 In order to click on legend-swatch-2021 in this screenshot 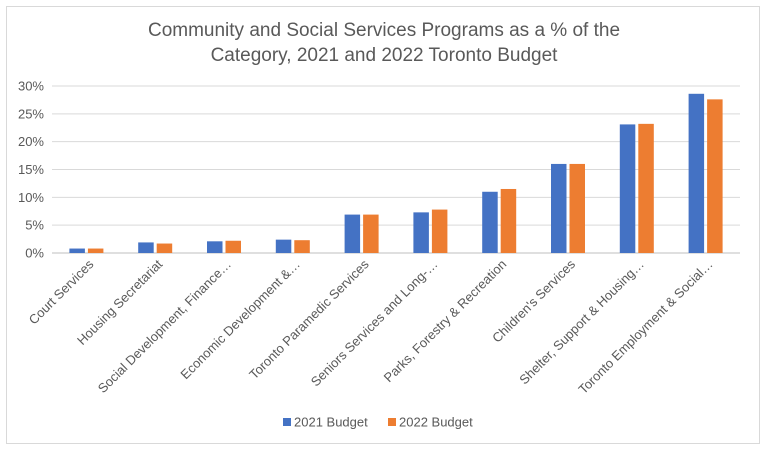, I will do `click(287, 422)`.